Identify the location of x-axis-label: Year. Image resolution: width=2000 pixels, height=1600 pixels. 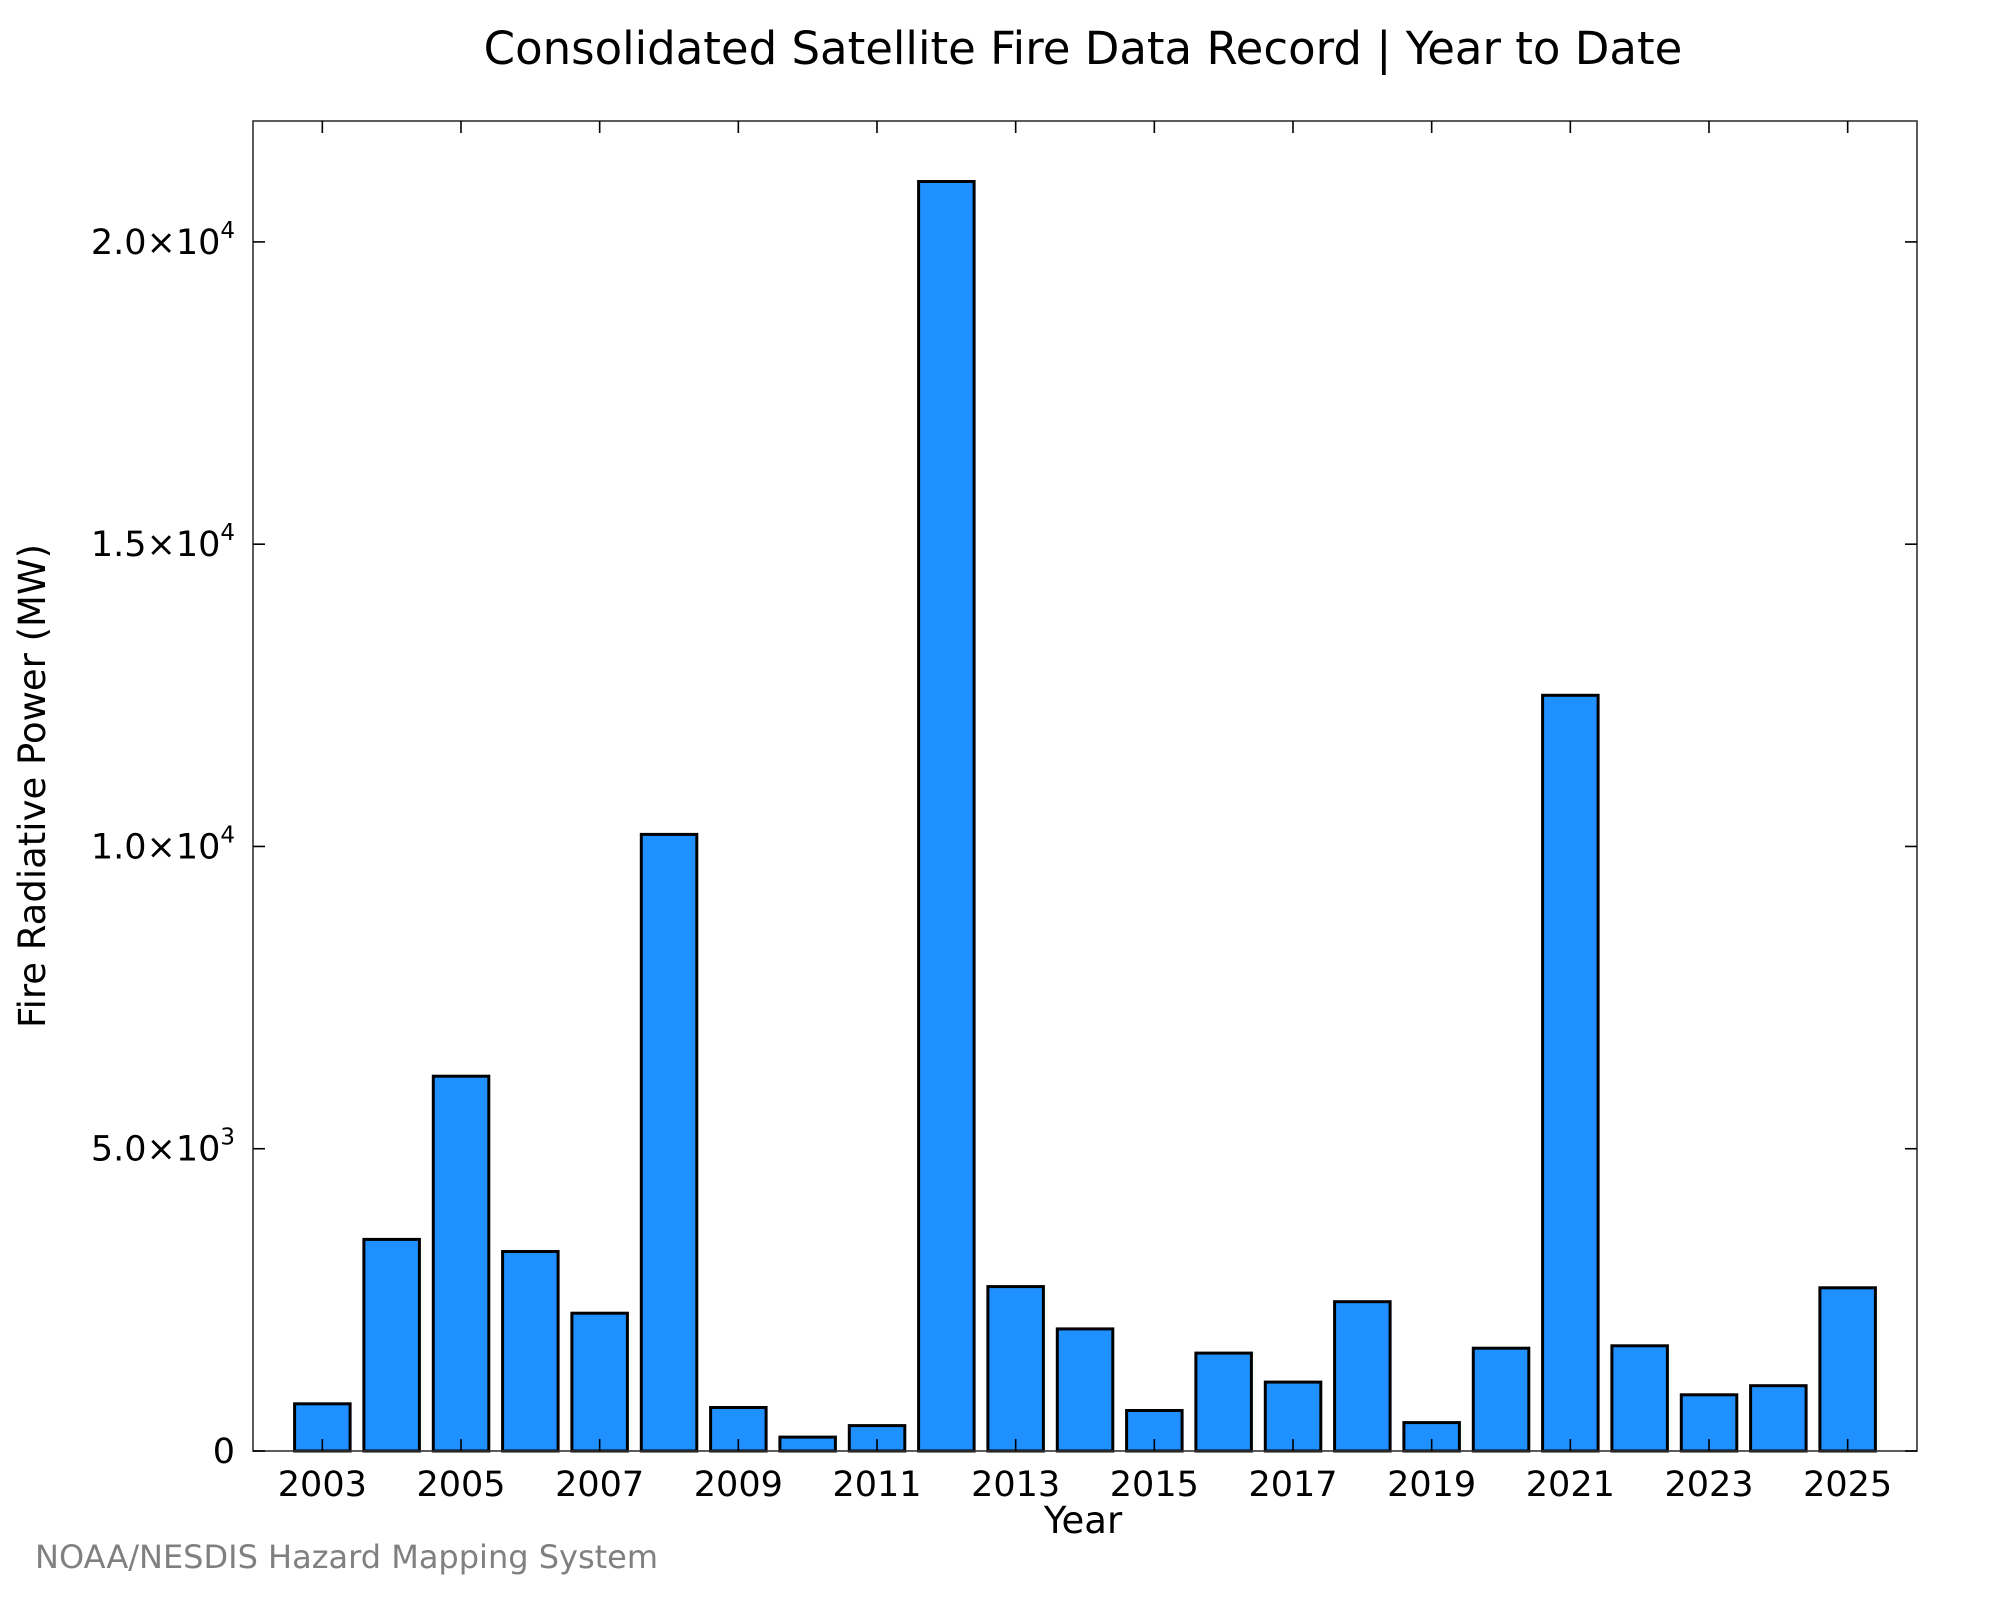
(1083, 1520).